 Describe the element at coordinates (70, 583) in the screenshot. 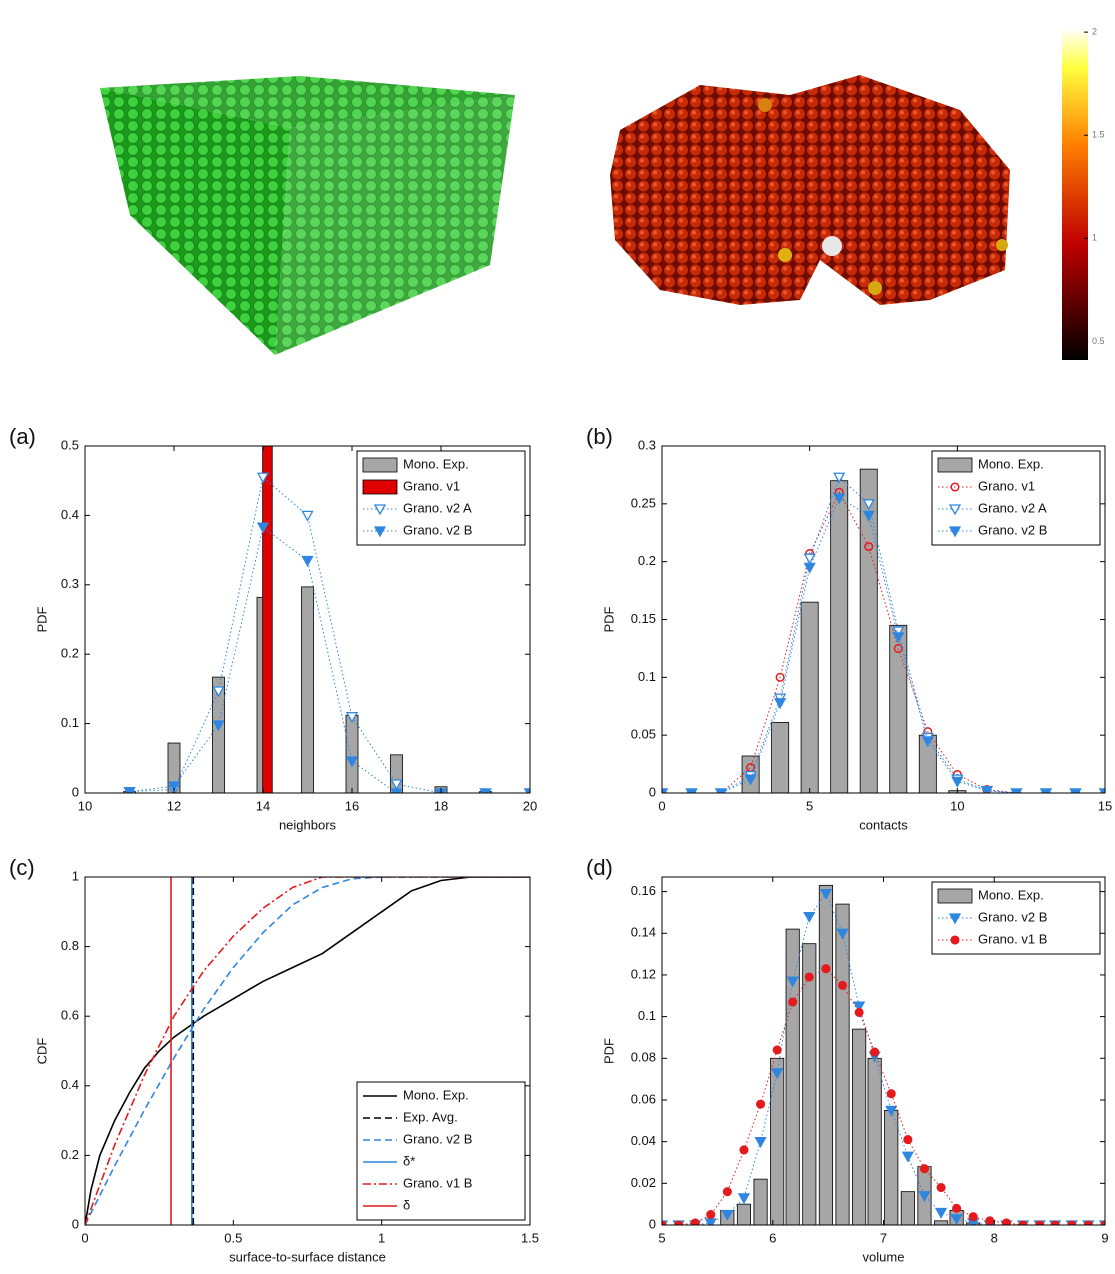

I see `y-tick-label: 0.3` at that location.